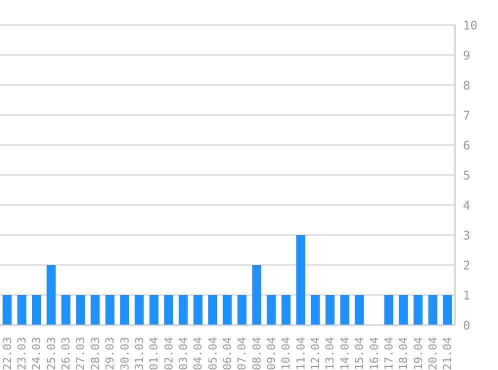 This screenshot has height=370, width=498. What do you see at coordinates (470, 25) in the screenshot?
I see `y-tick-label: 10` at bounding box center [470, 25].